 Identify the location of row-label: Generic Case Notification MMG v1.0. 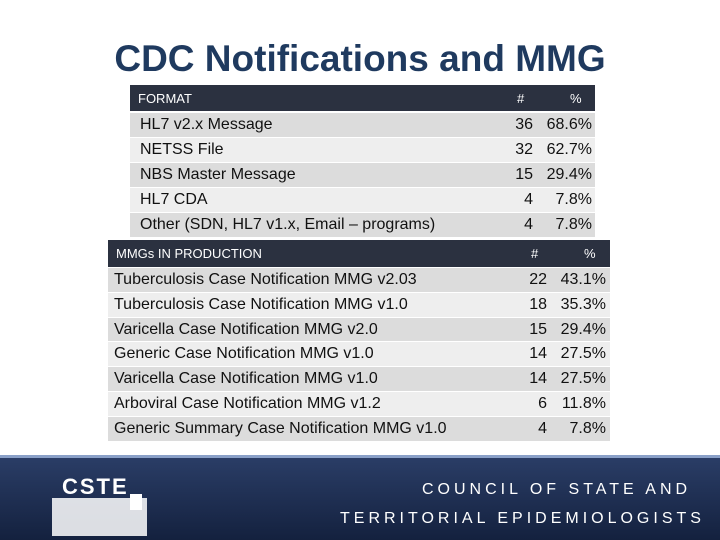
(244, 354).